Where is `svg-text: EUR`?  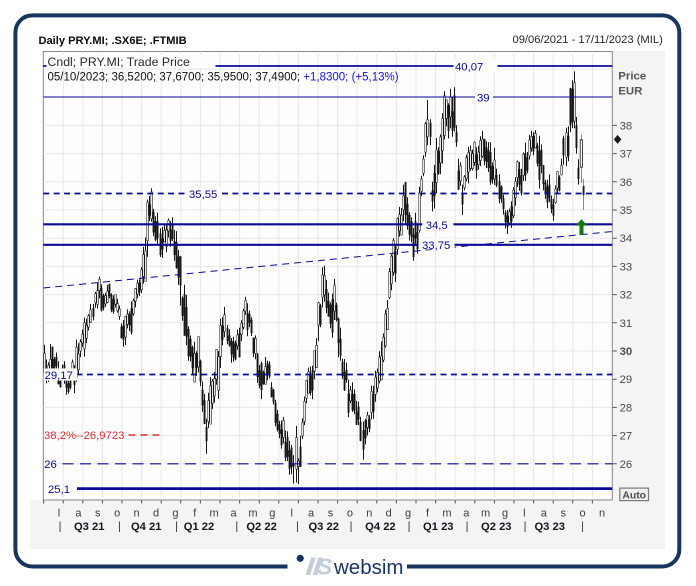 svg-text: EUR is located at coordinates (630, 92).